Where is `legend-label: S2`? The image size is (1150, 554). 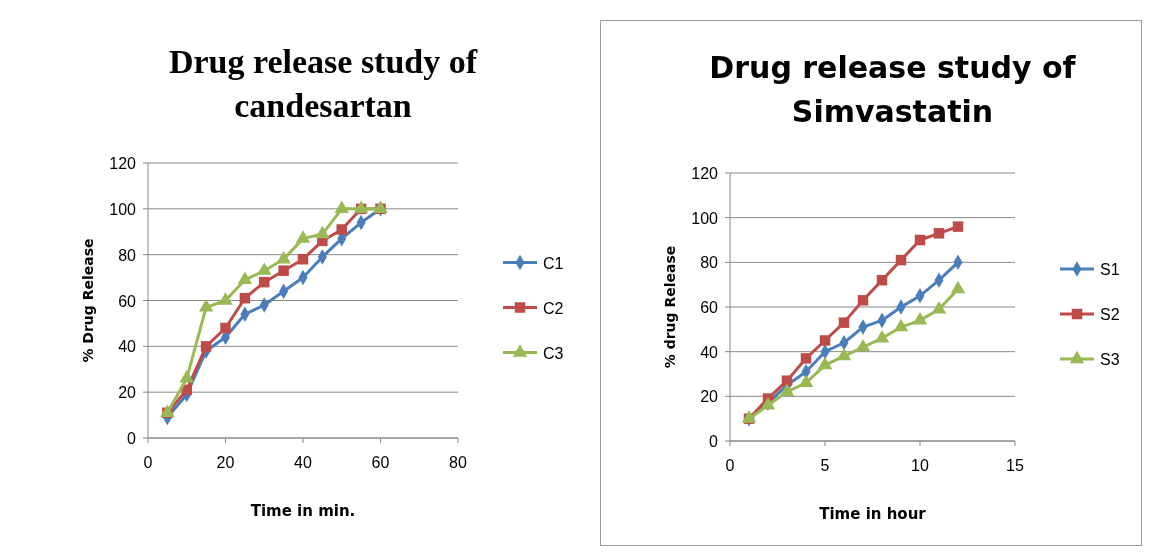 legend-label: S2 is located at coordinates (1110, 314).